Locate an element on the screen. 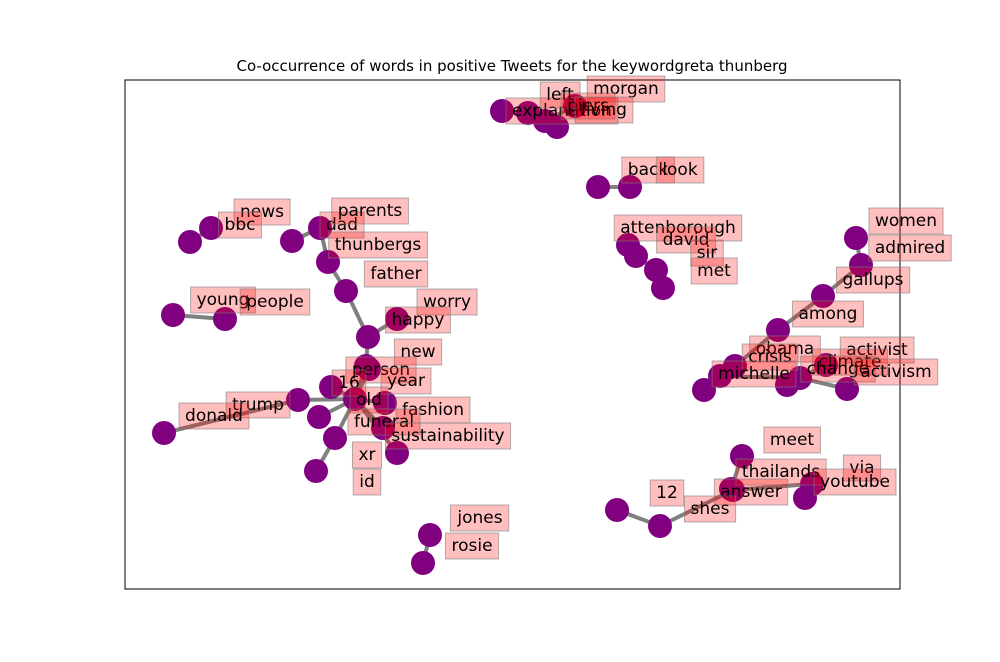  label-text-shes: shes is located at coordinates (710, 509).